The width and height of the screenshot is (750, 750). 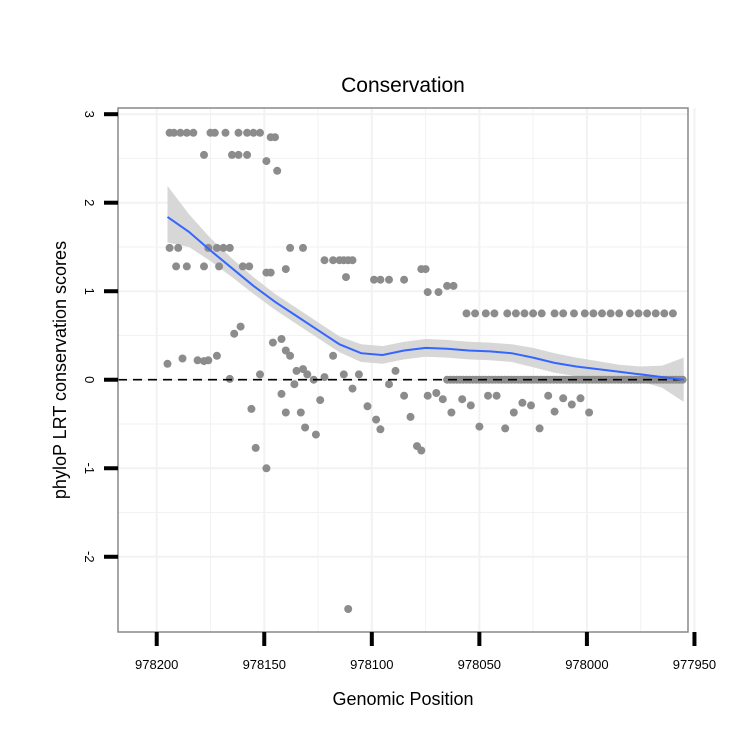 I want to click on y-tick-label: 0, so click(x=89, y=379).